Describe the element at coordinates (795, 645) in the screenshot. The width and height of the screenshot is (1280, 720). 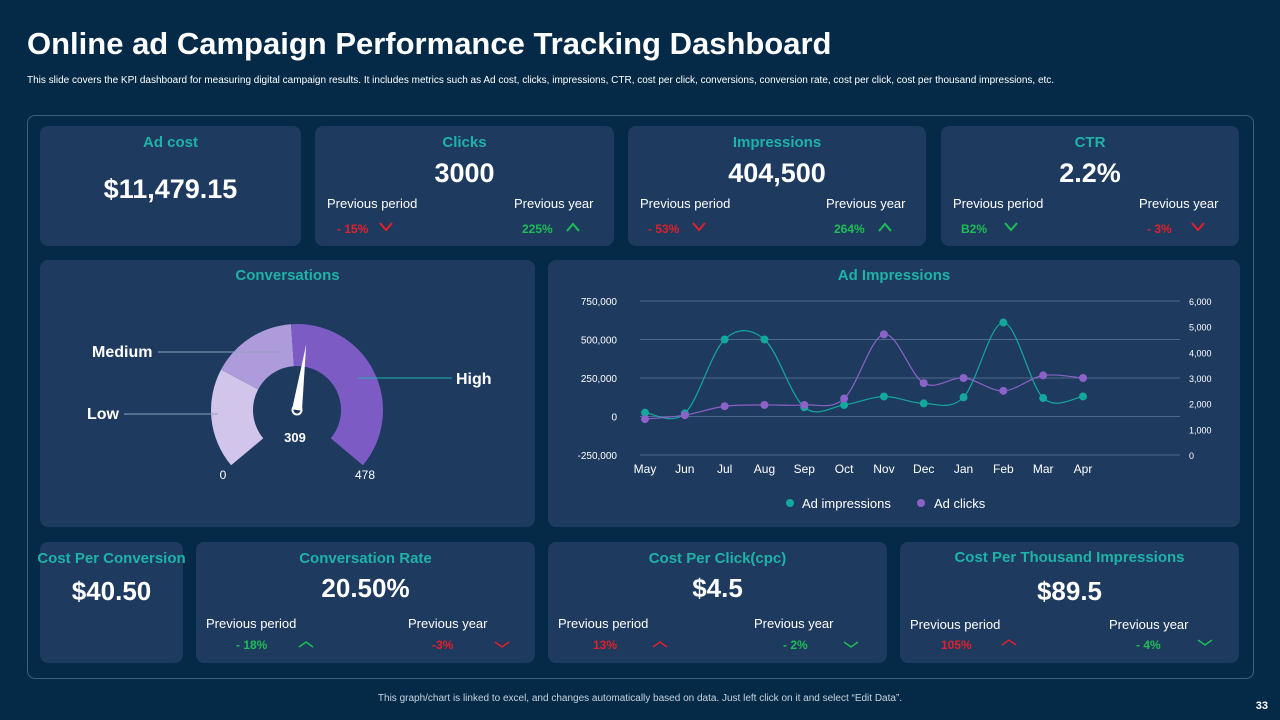
I see `cpc-prev-year-value: - 2%` at that location.